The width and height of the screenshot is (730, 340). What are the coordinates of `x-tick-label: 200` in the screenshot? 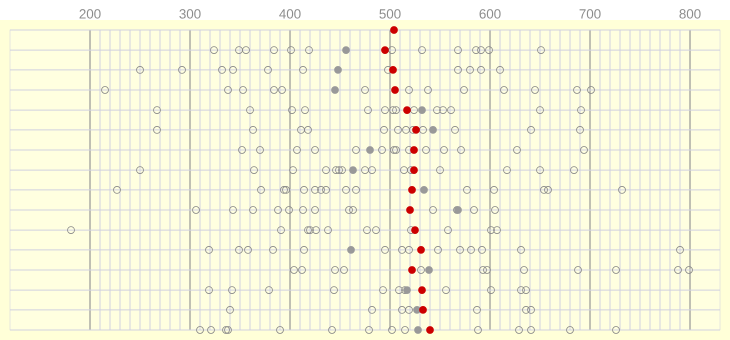 It's located at (90, 14).